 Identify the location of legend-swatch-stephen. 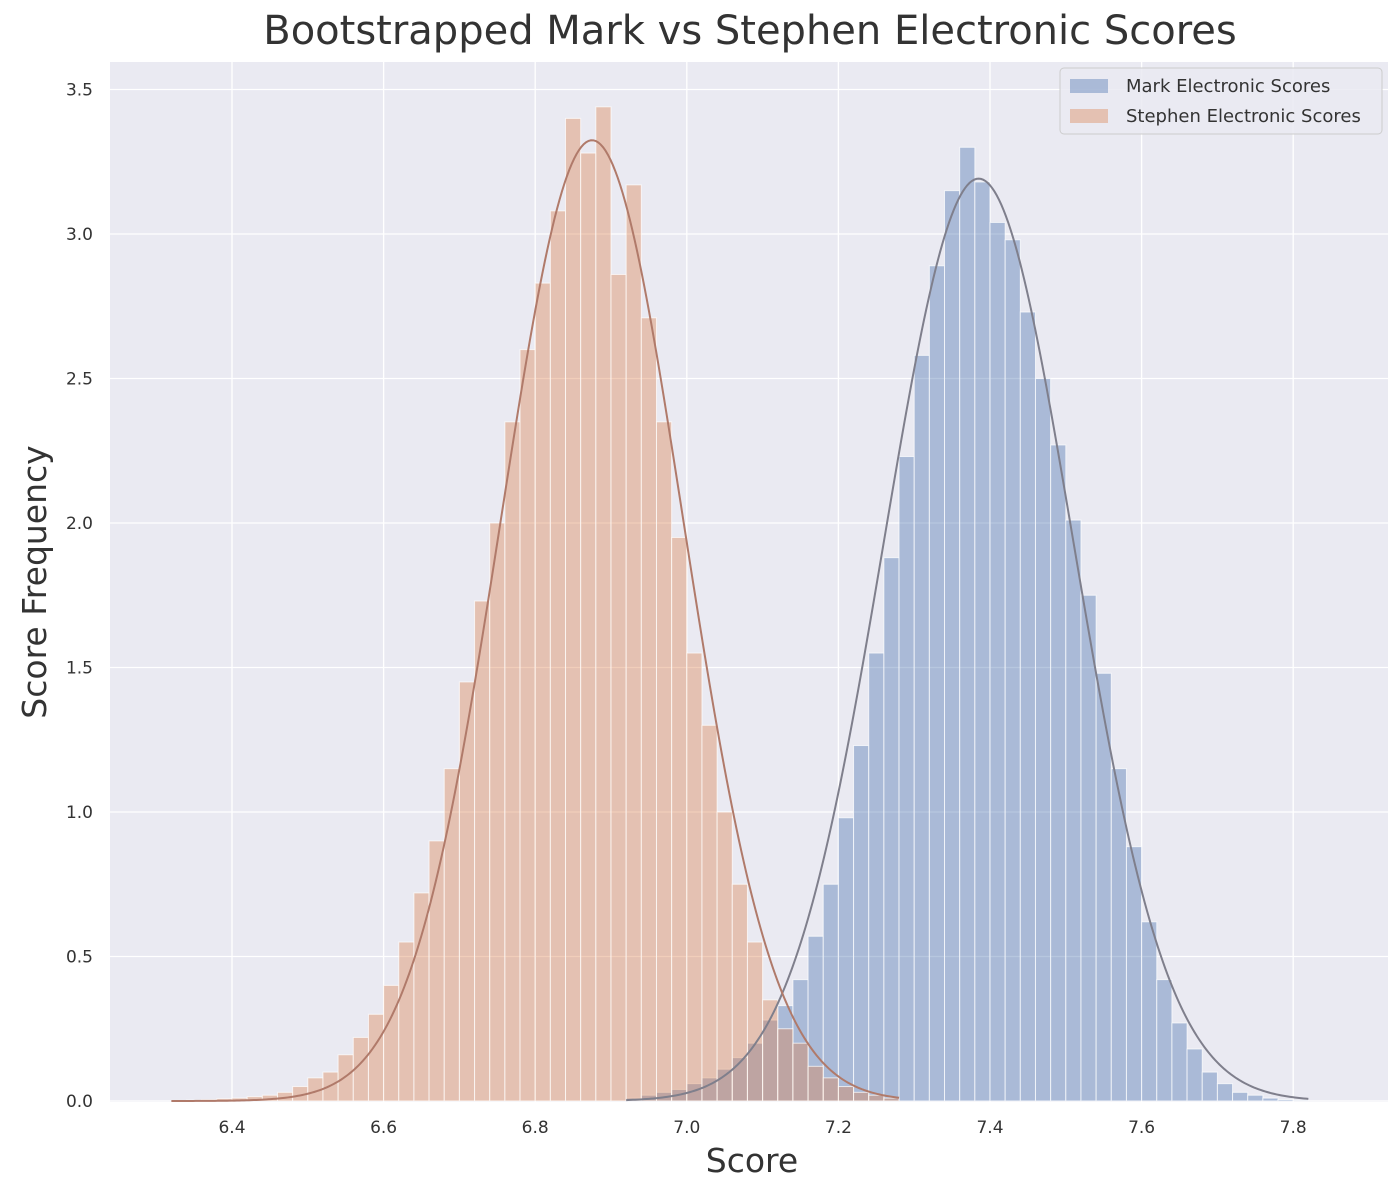
(1089, 116).